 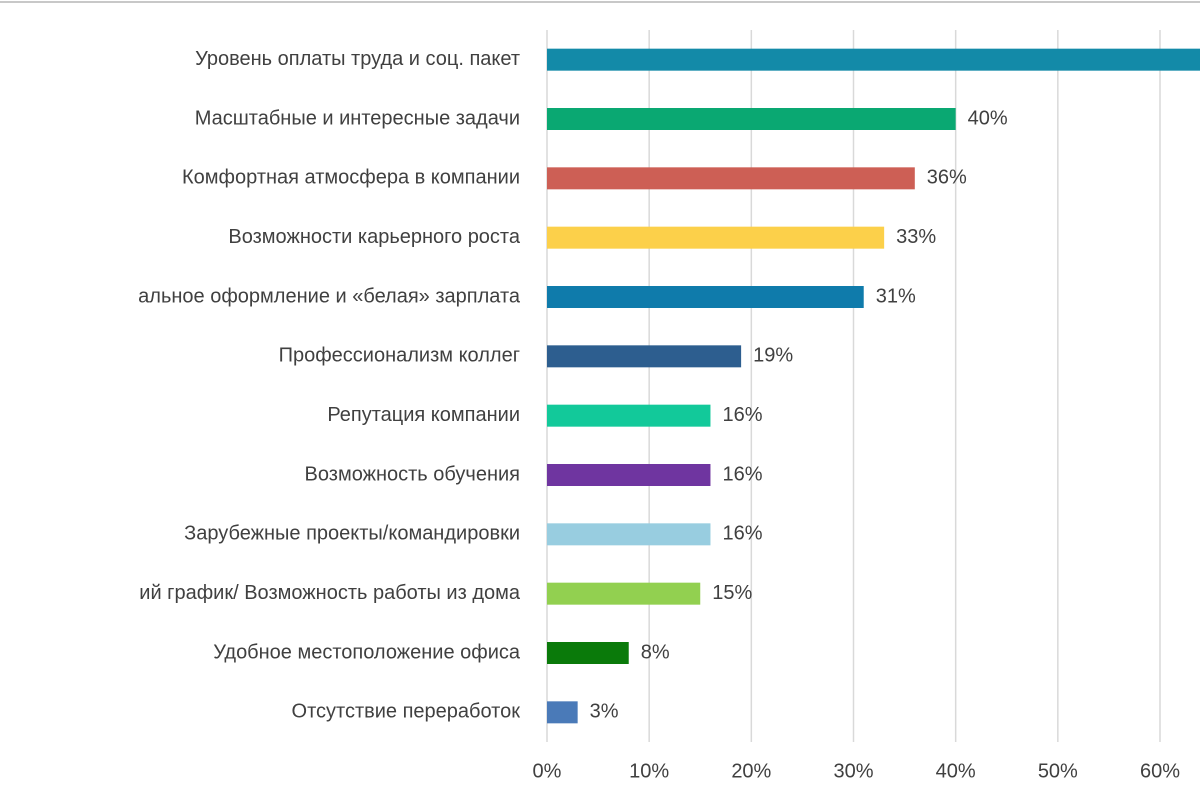 What do you see at coordinates (896, 296) in the screenshot?
I see `data-label: 31%` at bounding box center [896, 296].